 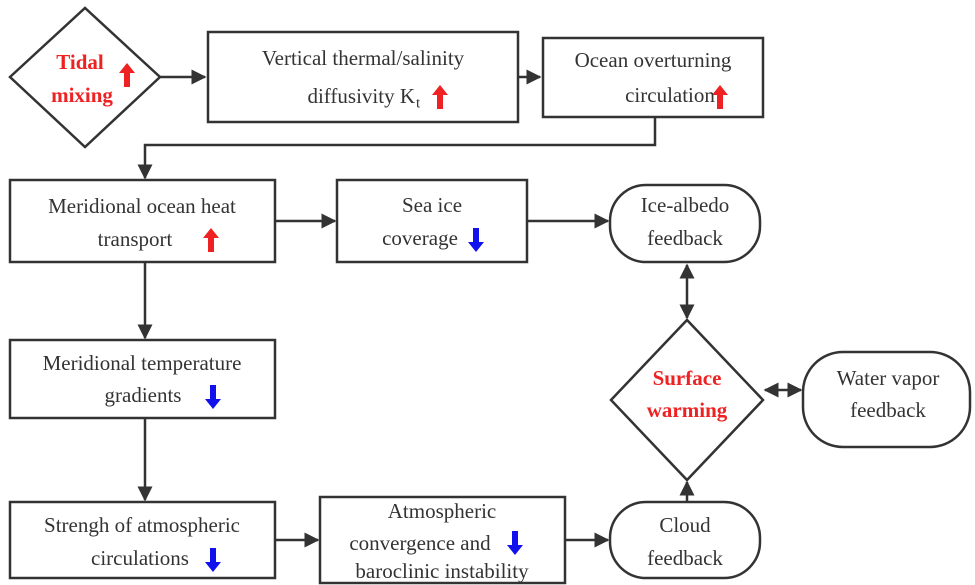 What do you see at coordinates (142, 206) in the screenshot?
I see `node-label: Meridional ocean heat` at bounding box center [142, 206].